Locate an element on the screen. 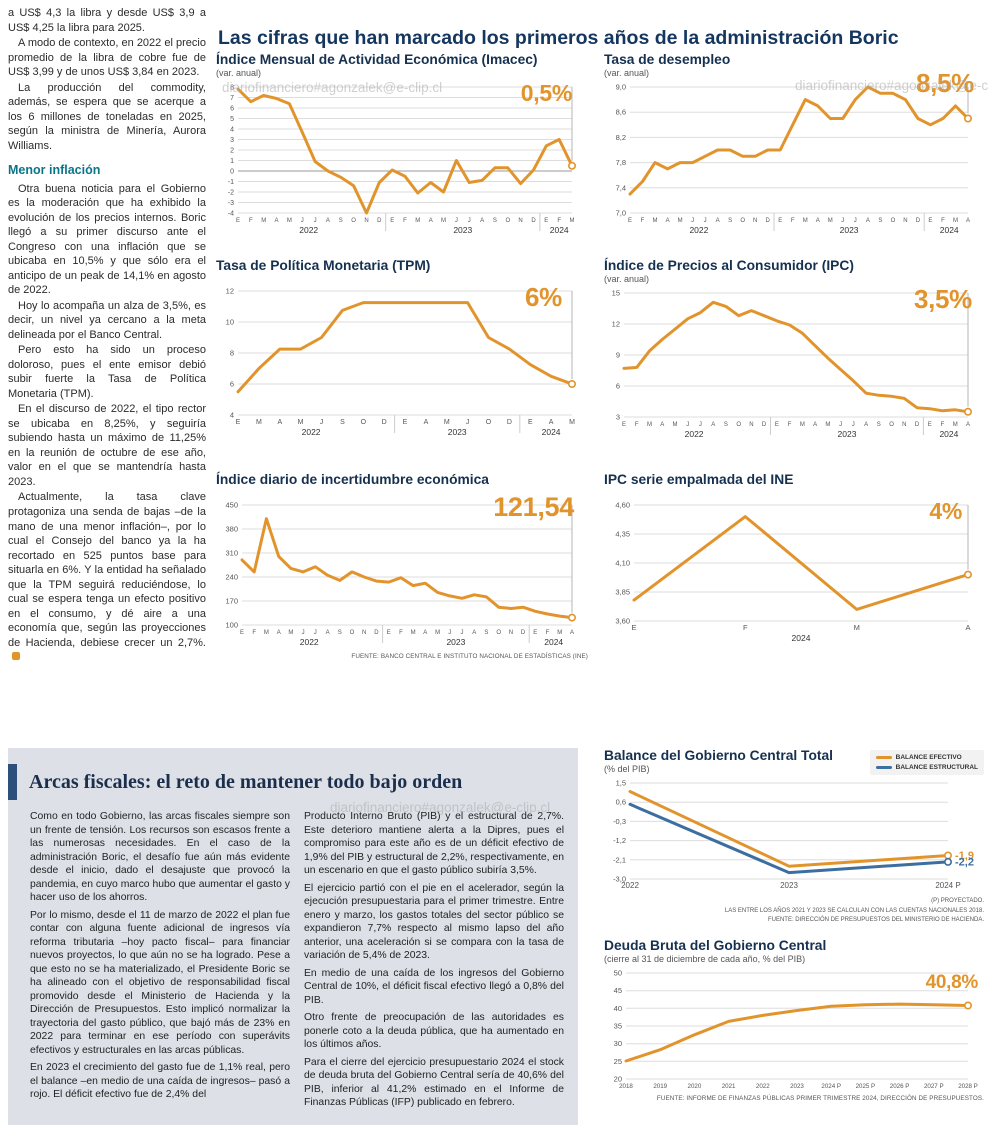 The image size is (988, 1133). svg-text: 2021 is located at coordinates (729, 1086).